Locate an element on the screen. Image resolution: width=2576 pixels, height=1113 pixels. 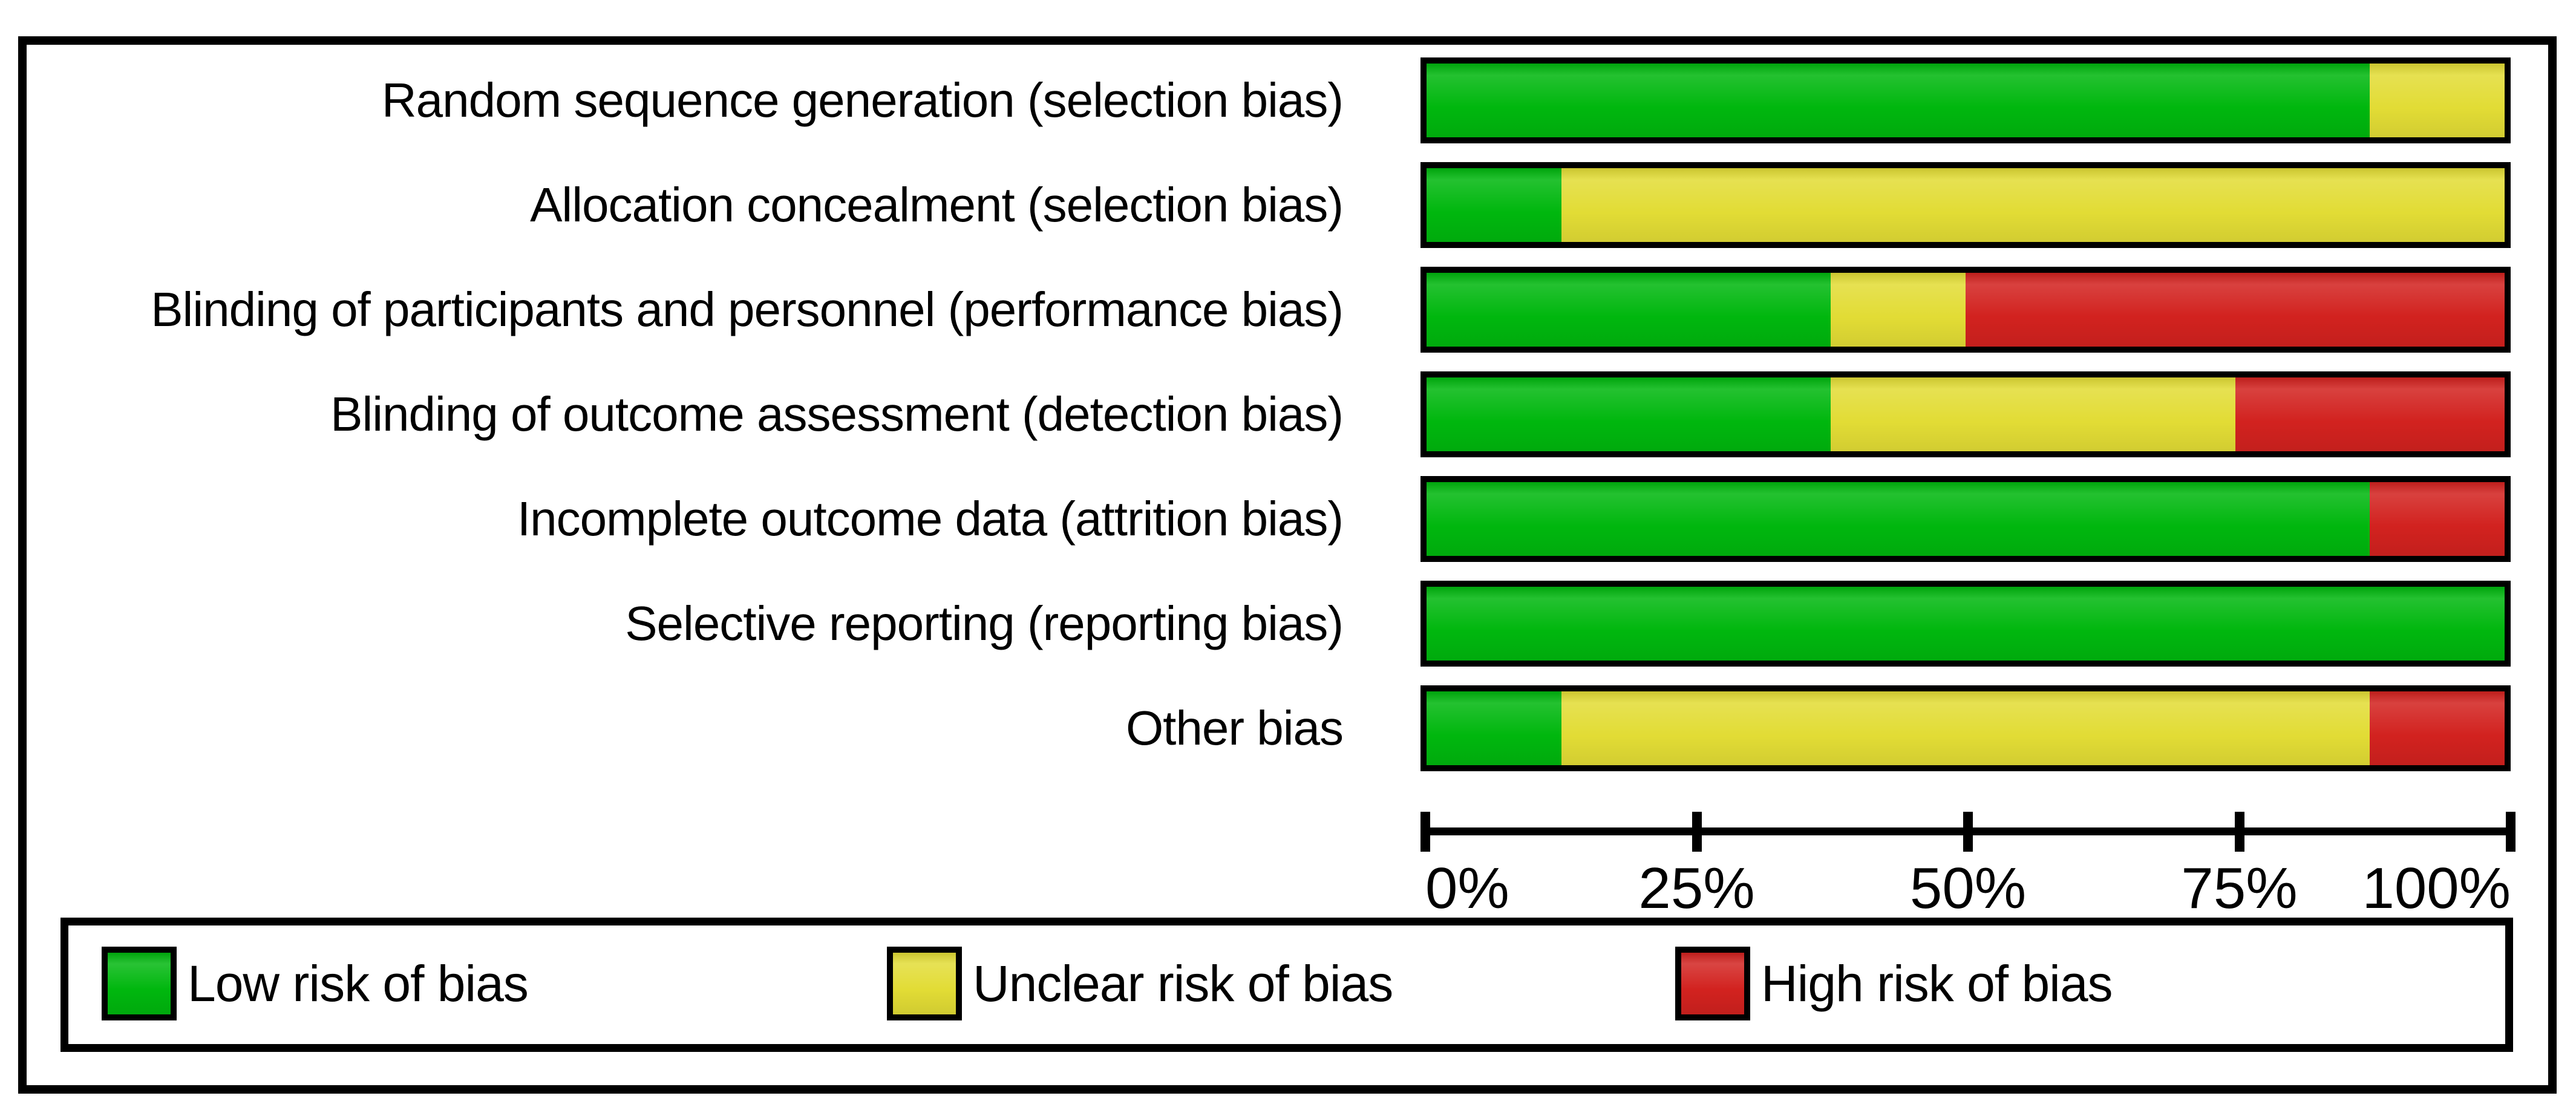
row-label: Allocation concealment (selection bias) is located at coordinates (937, 205).